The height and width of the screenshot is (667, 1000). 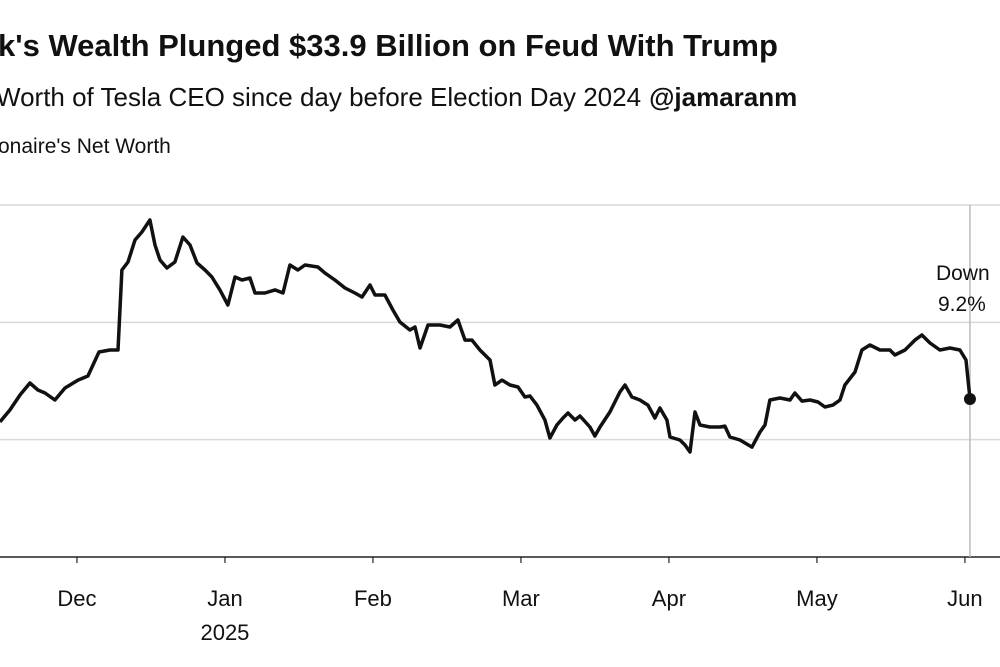 I want to click on x-tick-label: Mar, so click(x=521, y=598).